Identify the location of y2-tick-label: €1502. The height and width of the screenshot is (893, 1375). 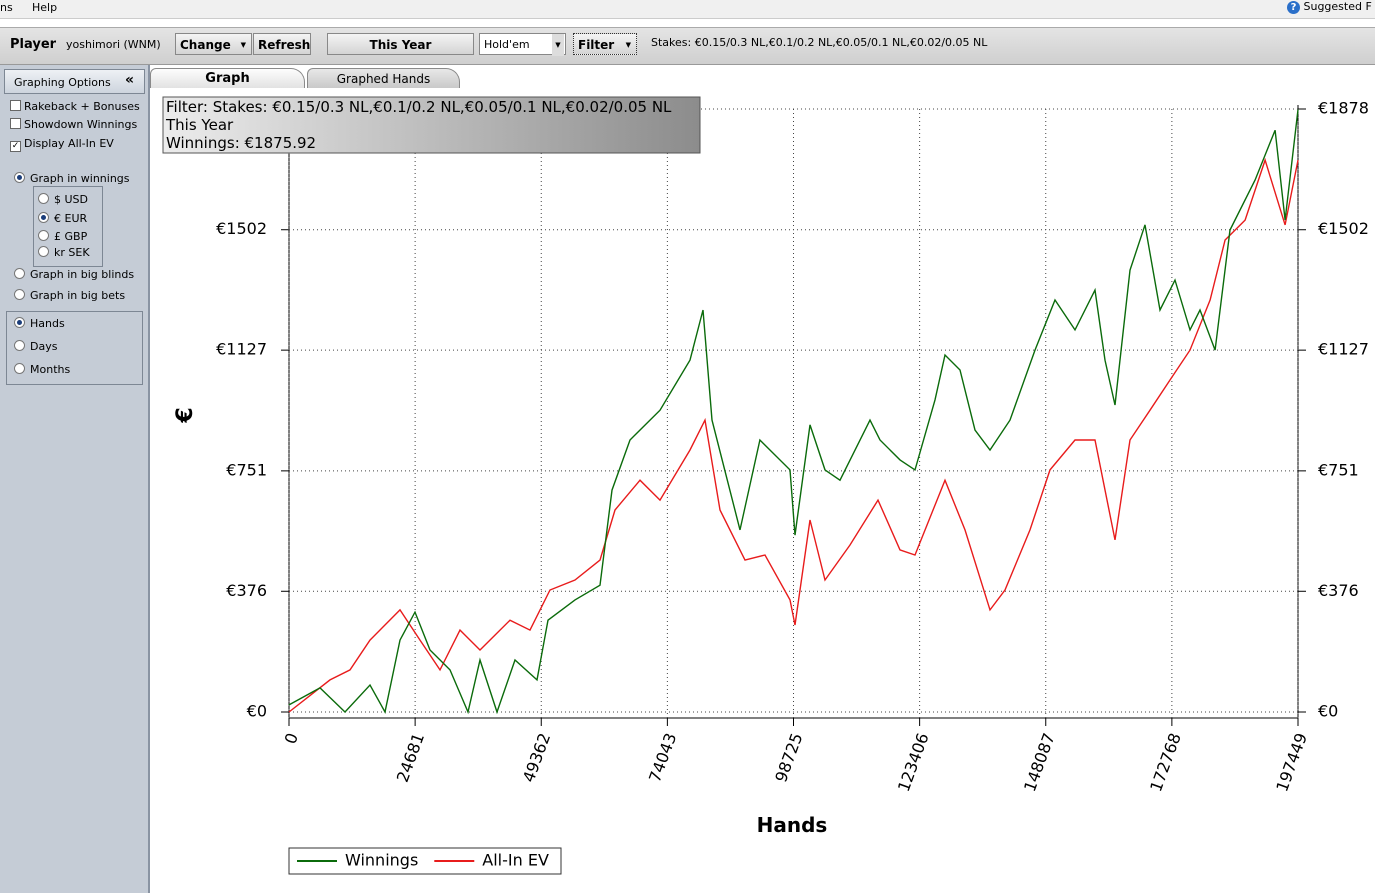
(1343, 228).